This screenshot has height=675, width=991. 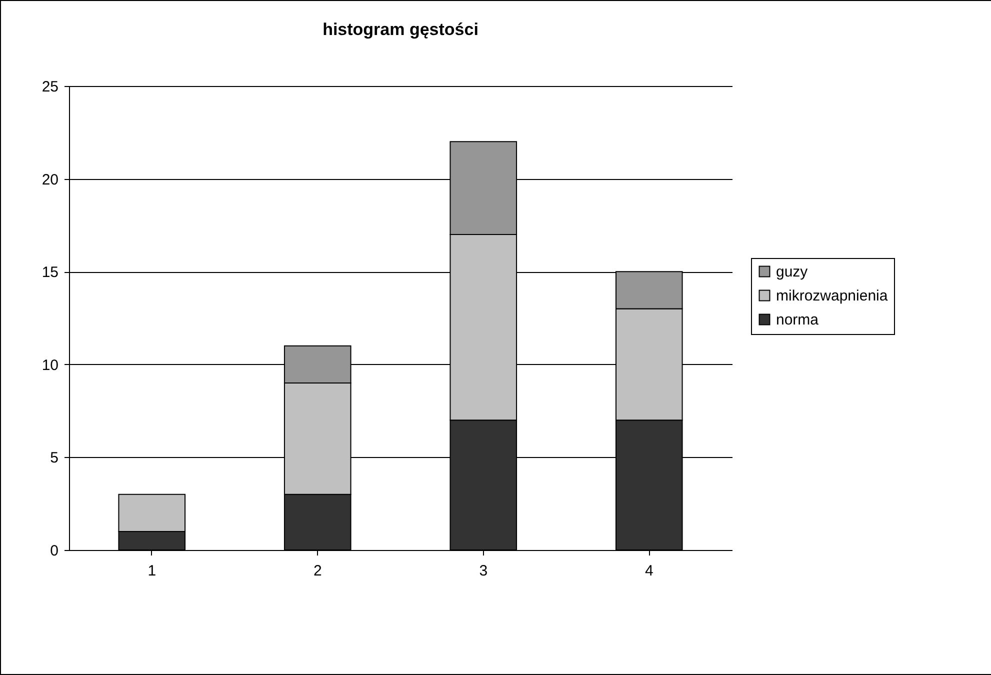 I want to click on legend-label: guzy, so click(x=792, y=272).